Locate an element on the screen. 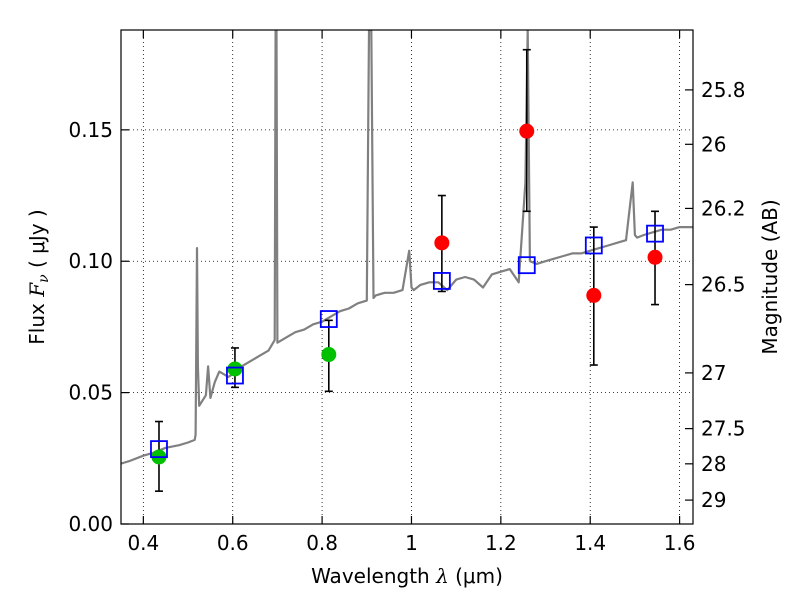  y-tick-label: 0.05 is located at coordinates (90, 393).